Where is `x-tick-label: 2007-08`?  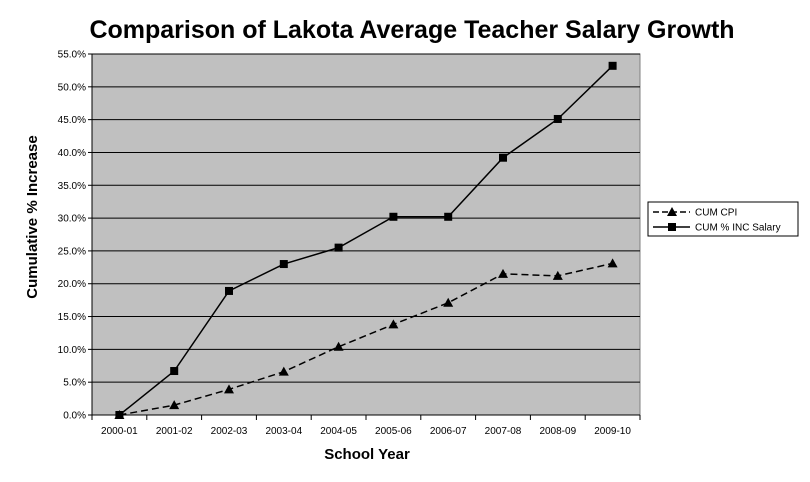
x-tick-label: 2007-08 is located at coordinates (503, 431).